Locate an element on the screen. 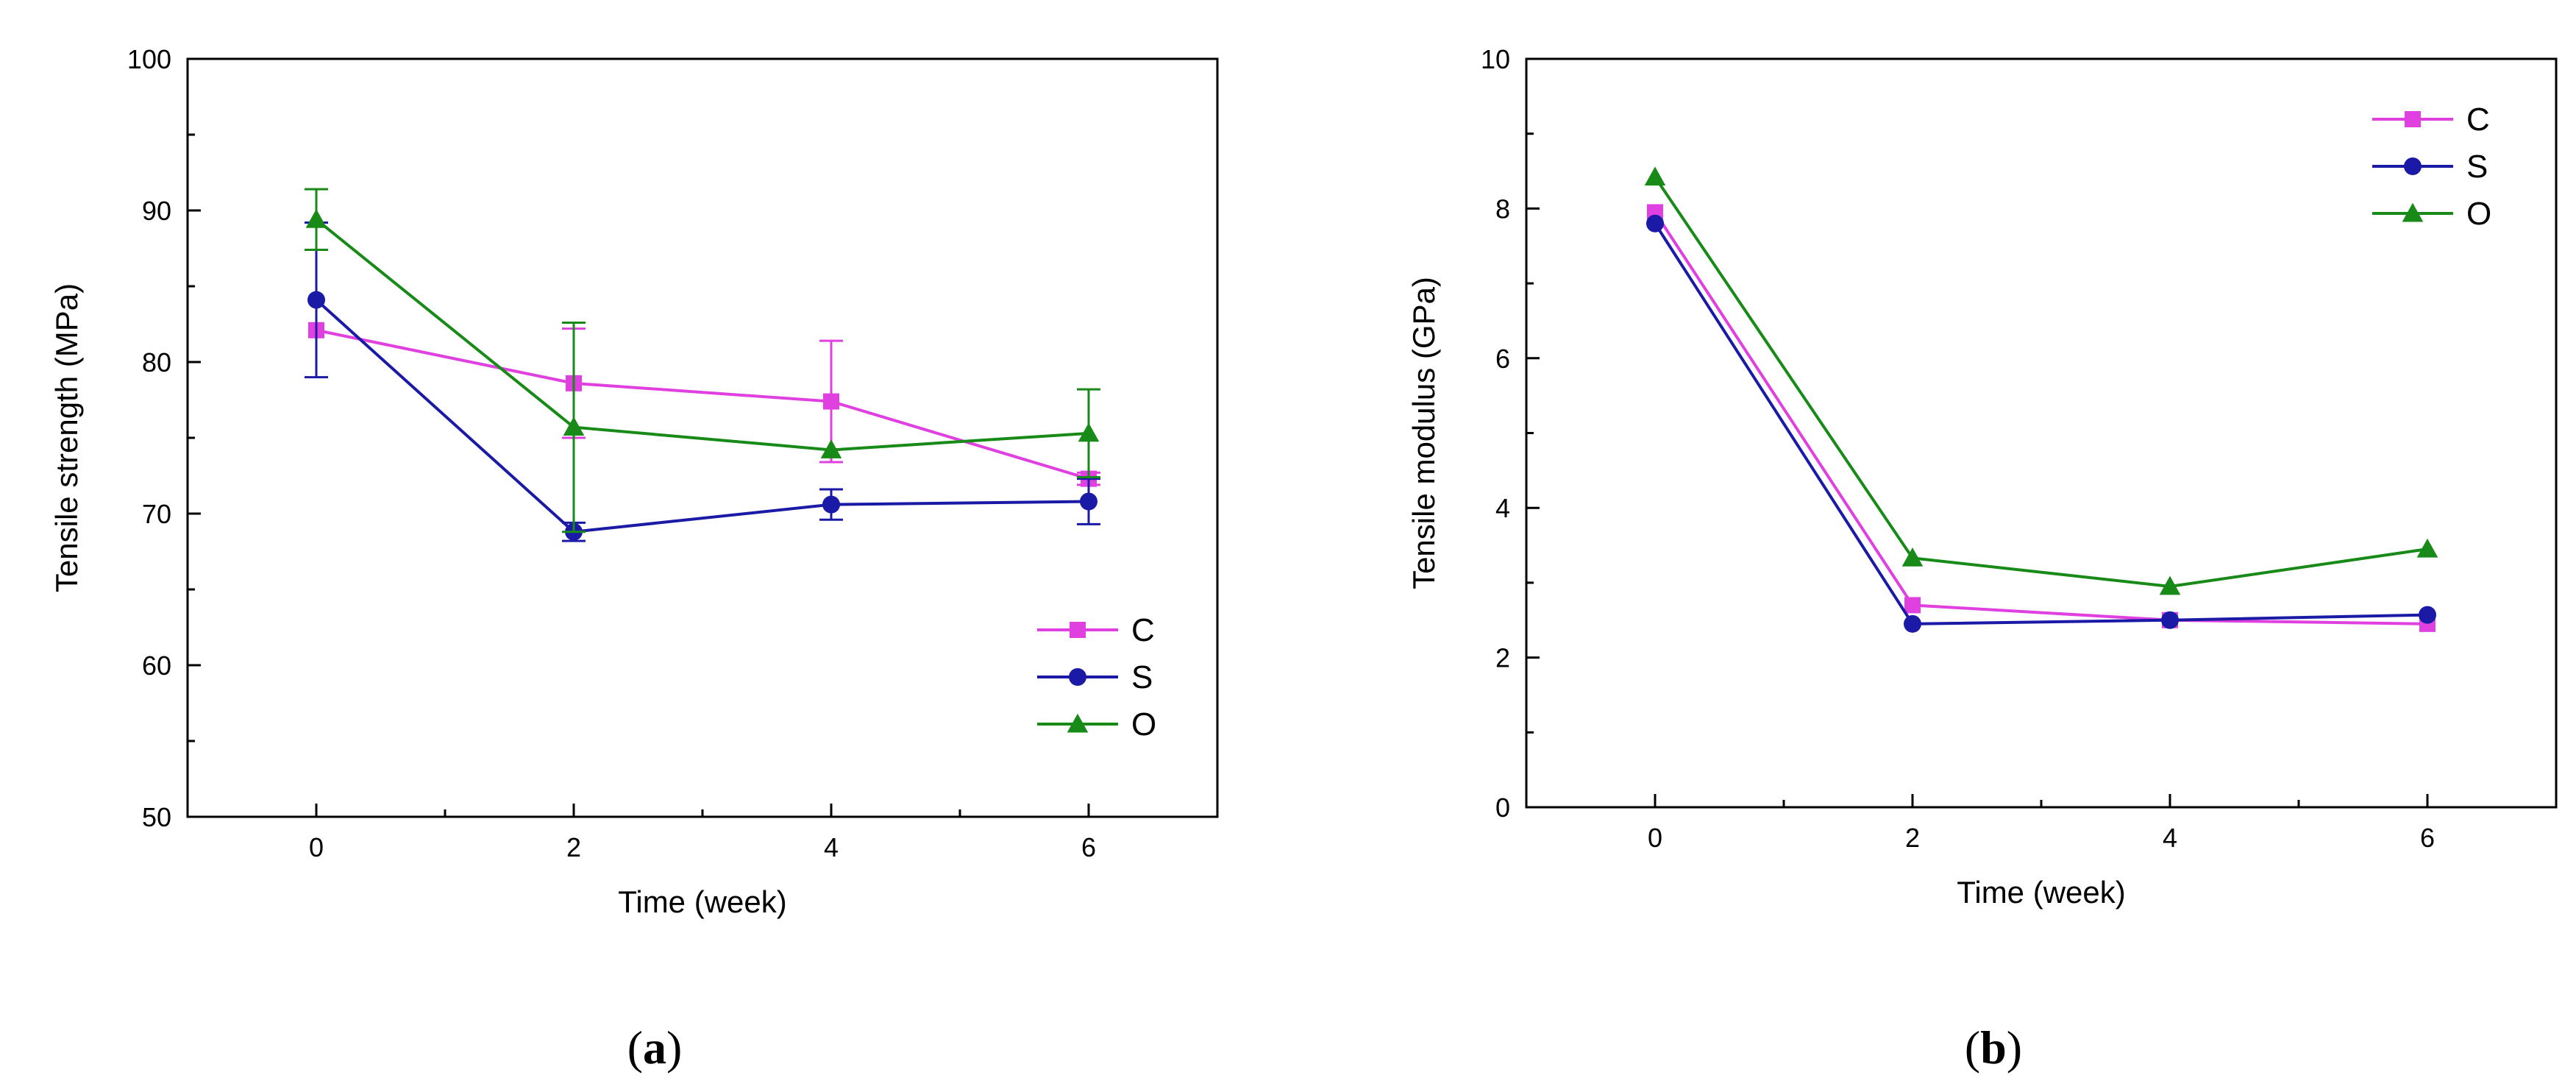  y-tick-label: 100 is located at coordinates (149, 59).